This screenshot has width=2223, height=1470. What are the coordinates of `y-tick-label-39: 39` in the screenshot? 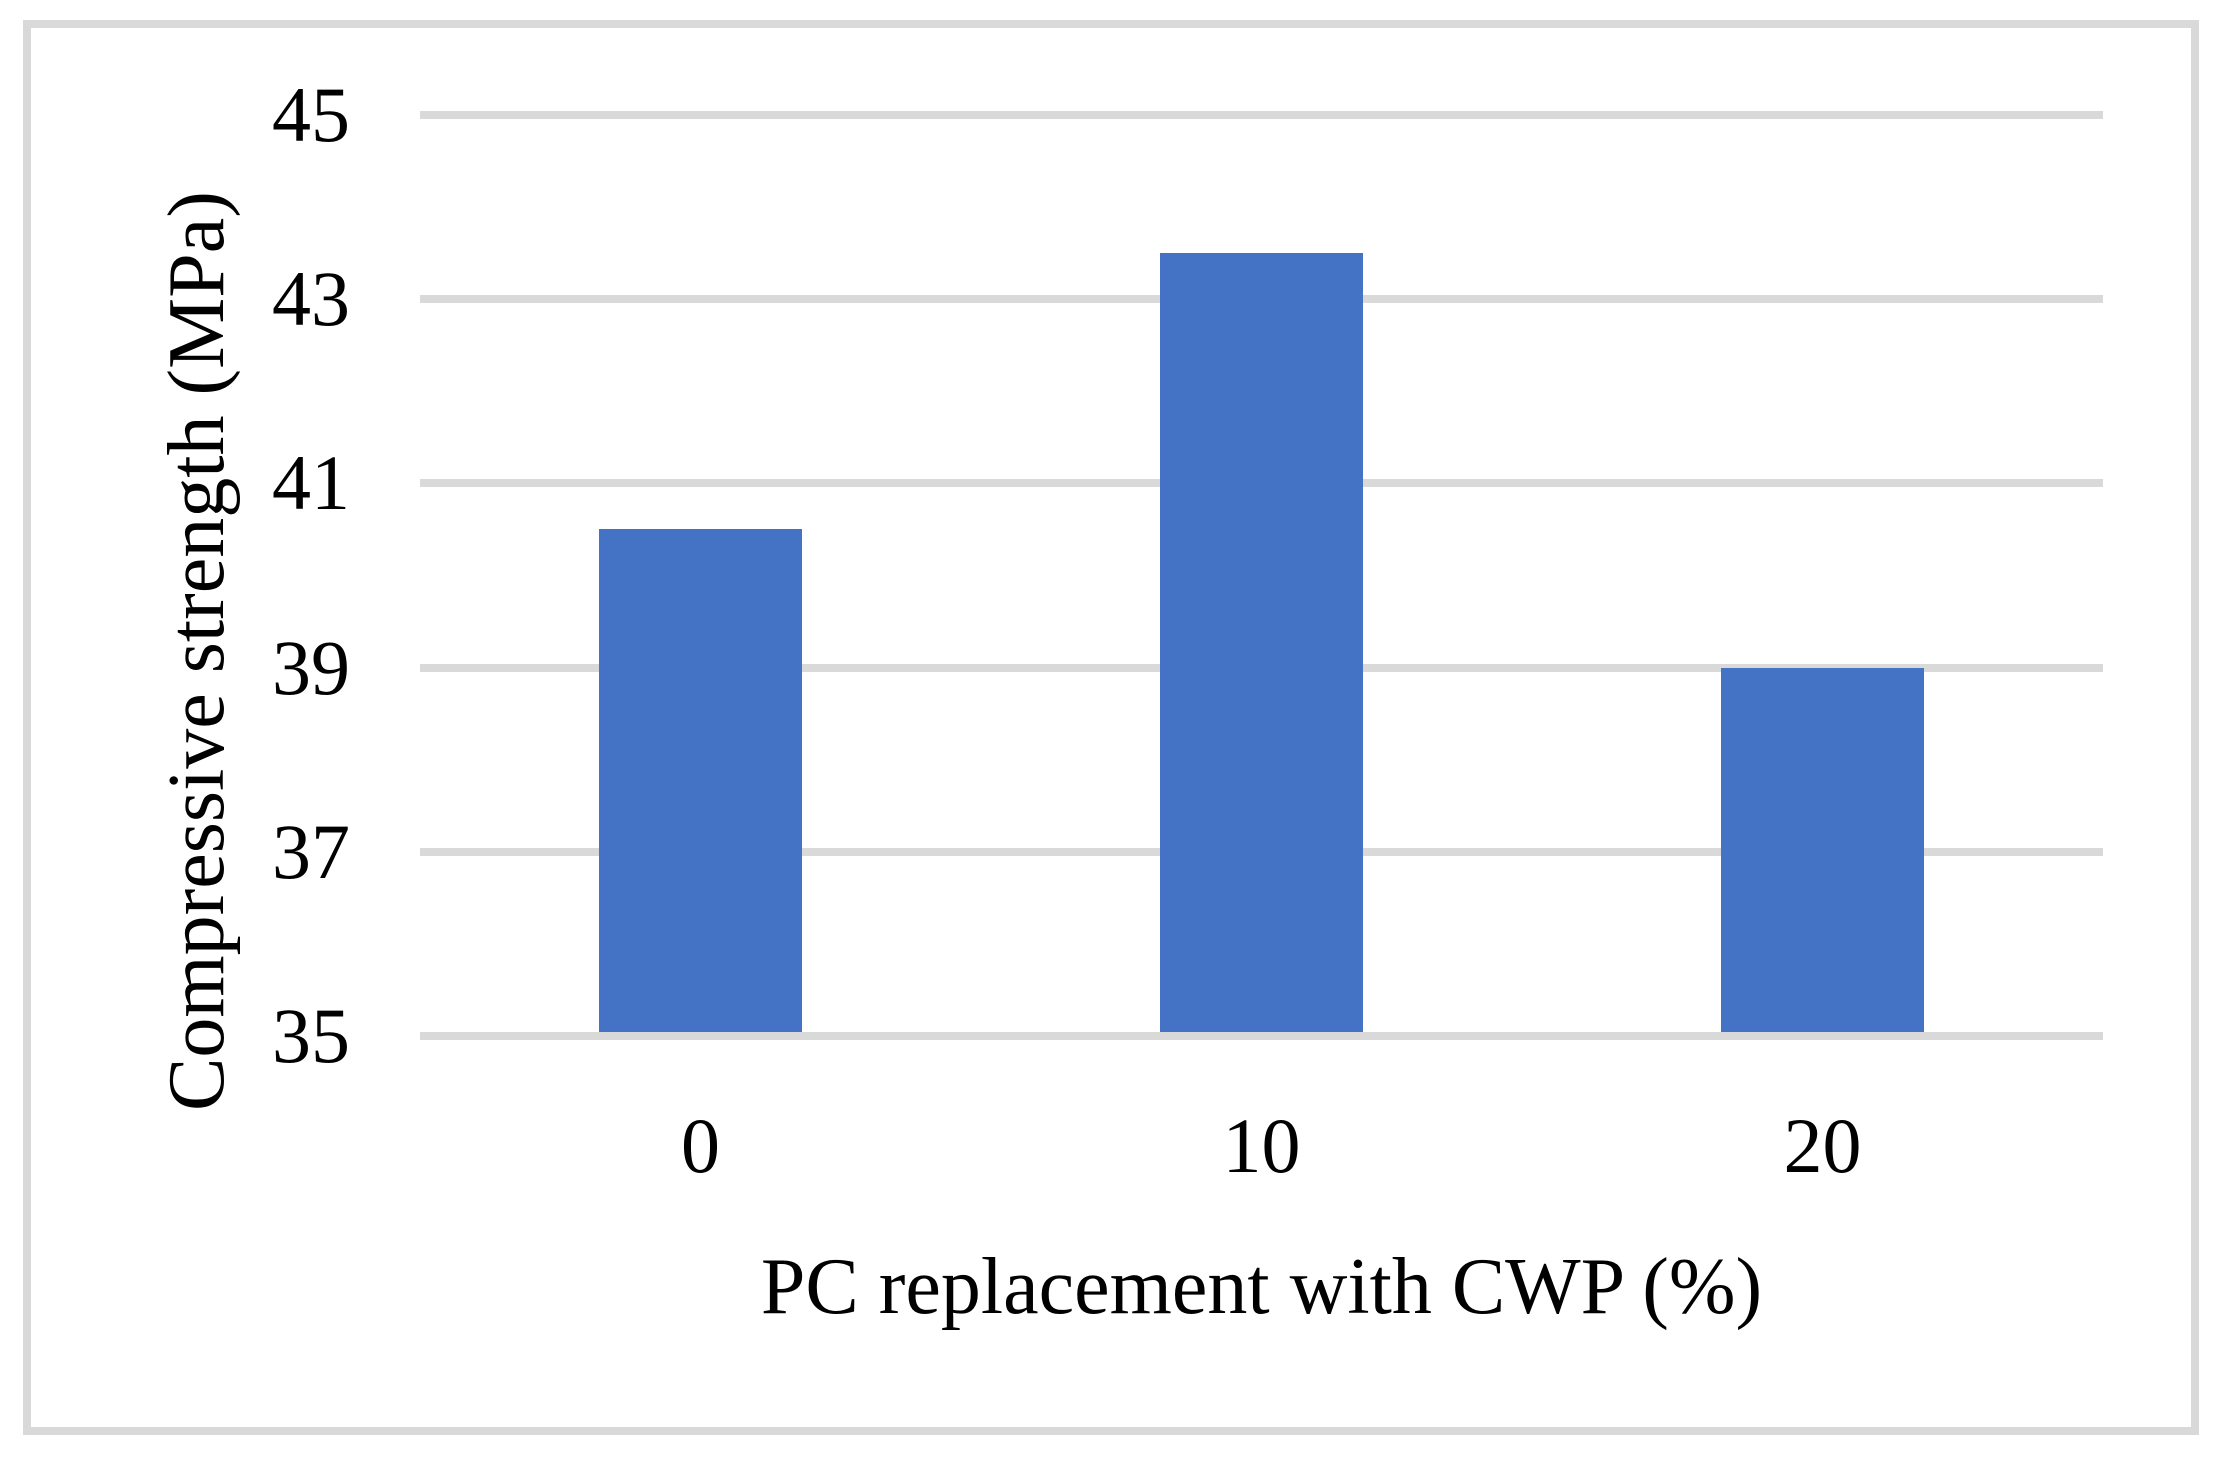 It's located at (311, 667).